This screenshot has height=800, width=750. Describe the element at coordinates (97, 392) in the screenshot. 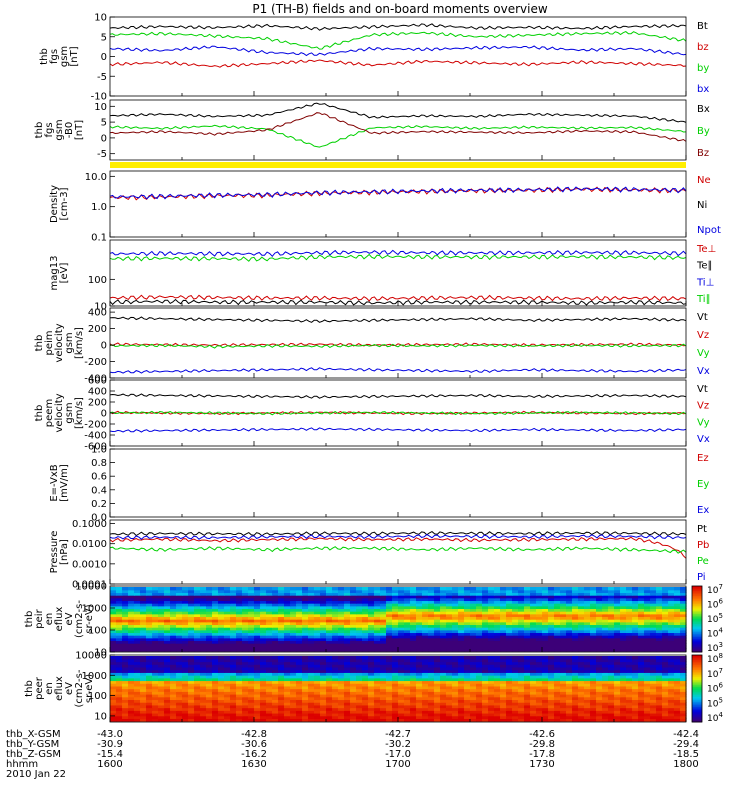

I see `y-tick-label: 400` at that location.